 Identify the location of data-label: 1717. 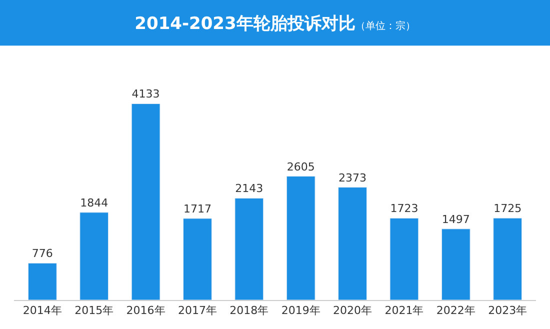
(197, 209).